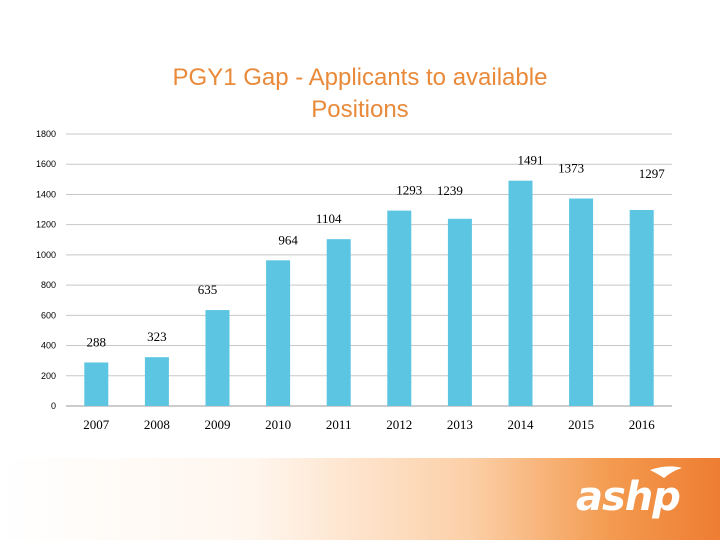  Describe the element at coordinates (48, 315) in the screenshot. I see `y-tick-label: 600` at that location.